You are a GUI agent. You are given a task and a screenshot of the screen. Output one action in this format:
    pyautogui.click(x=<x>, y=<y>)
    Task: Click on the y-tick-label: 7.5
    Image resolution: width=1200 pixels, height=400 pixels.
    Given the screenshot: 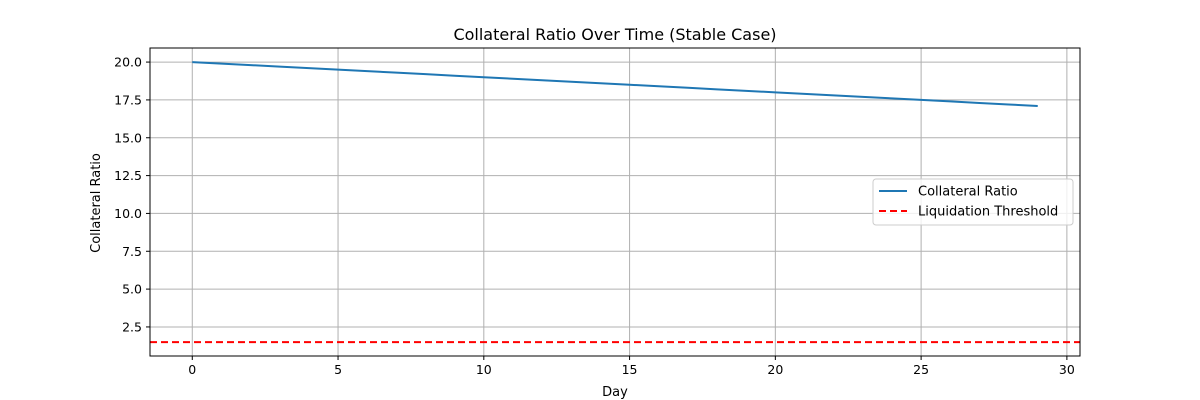 What is the action you would take?
    pyautogui.click(x=132, y=251)
    